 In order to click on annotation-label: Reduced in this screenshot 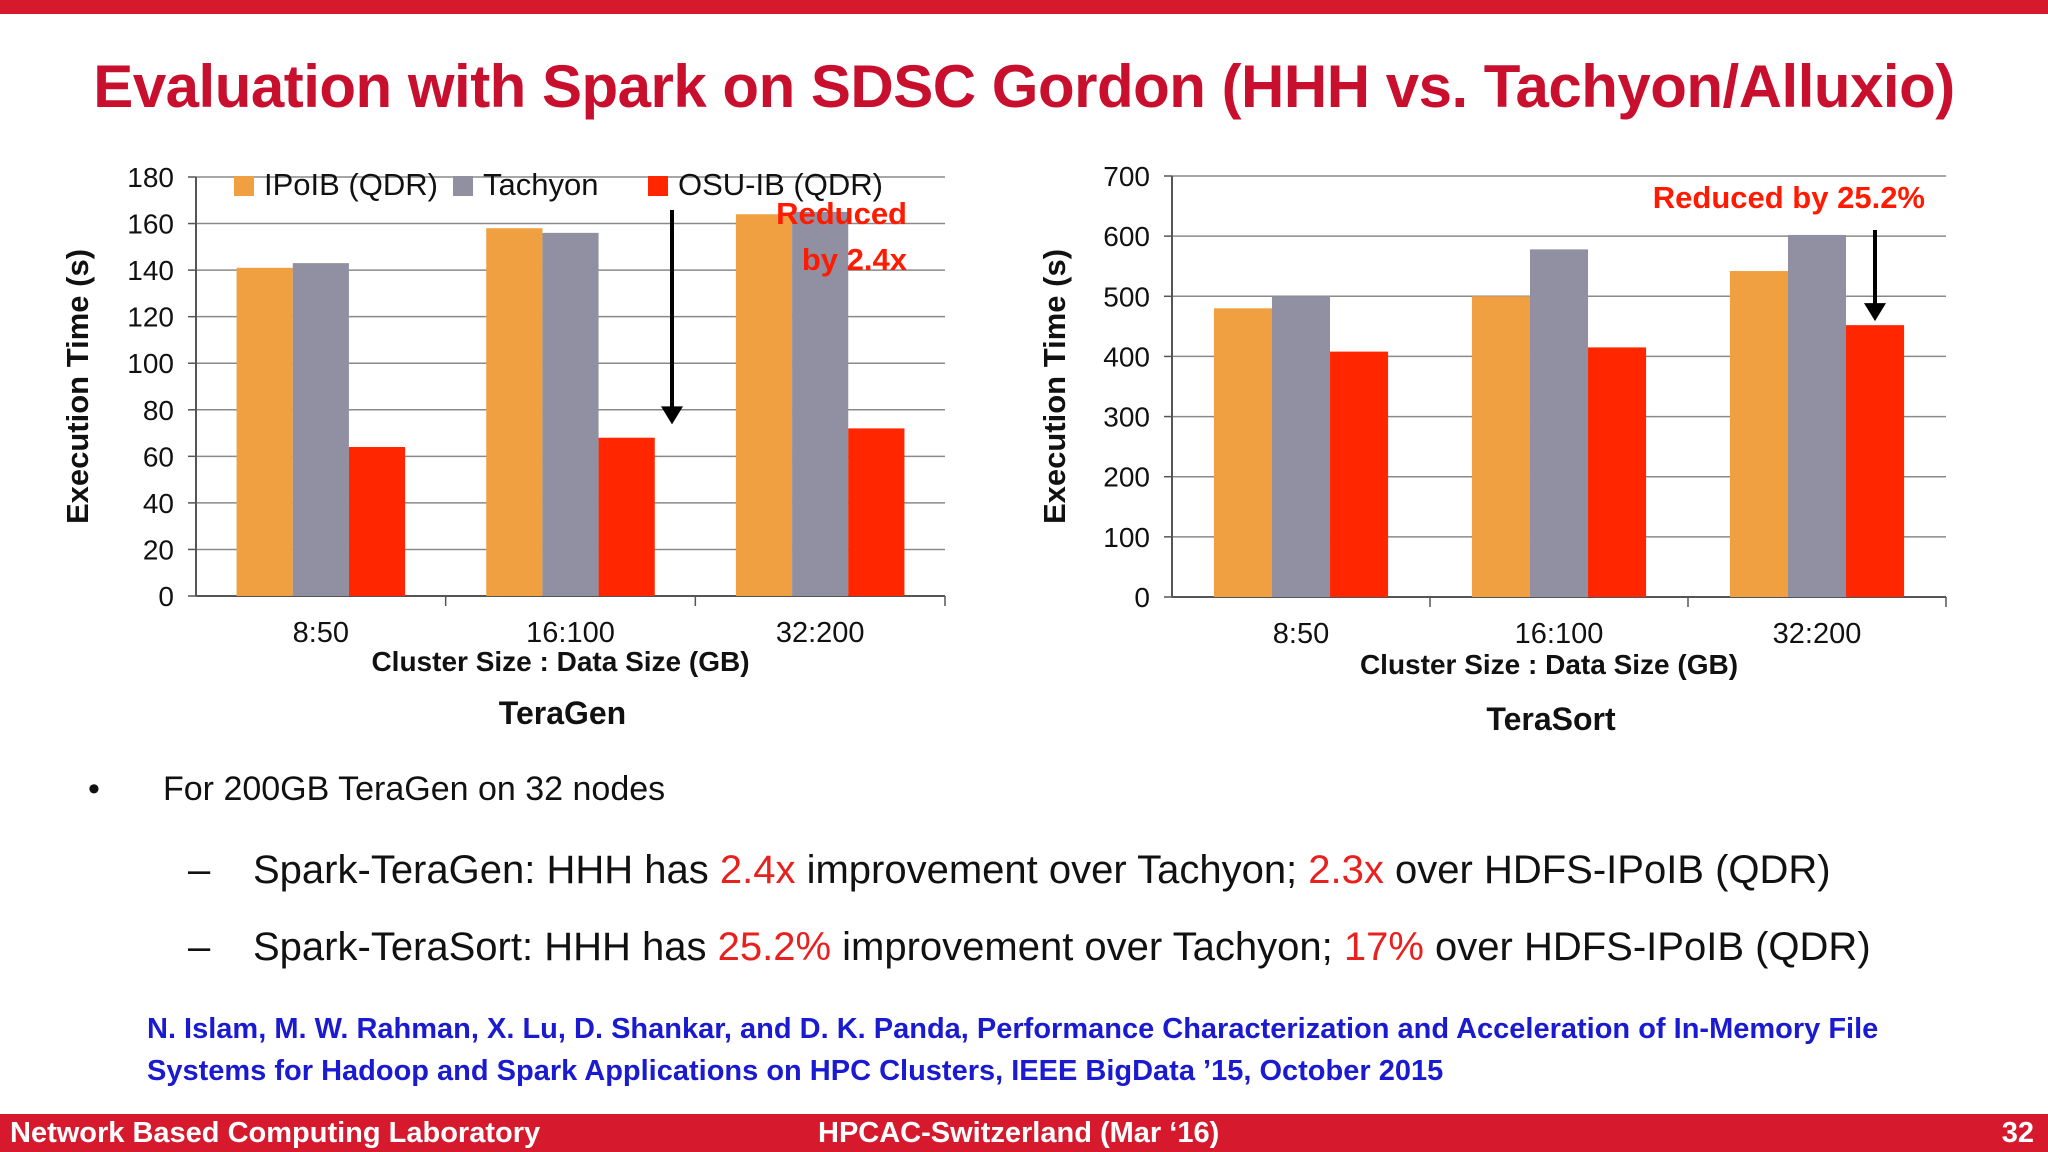, I will do `click(841, 213)`.